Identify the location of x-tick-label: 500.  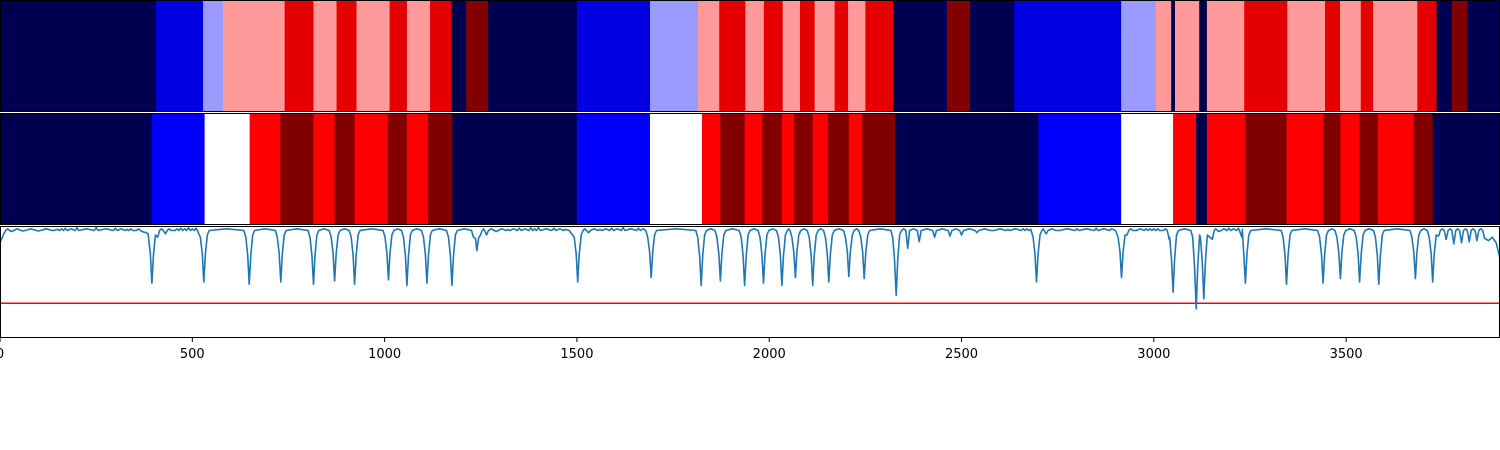
(192, 354).